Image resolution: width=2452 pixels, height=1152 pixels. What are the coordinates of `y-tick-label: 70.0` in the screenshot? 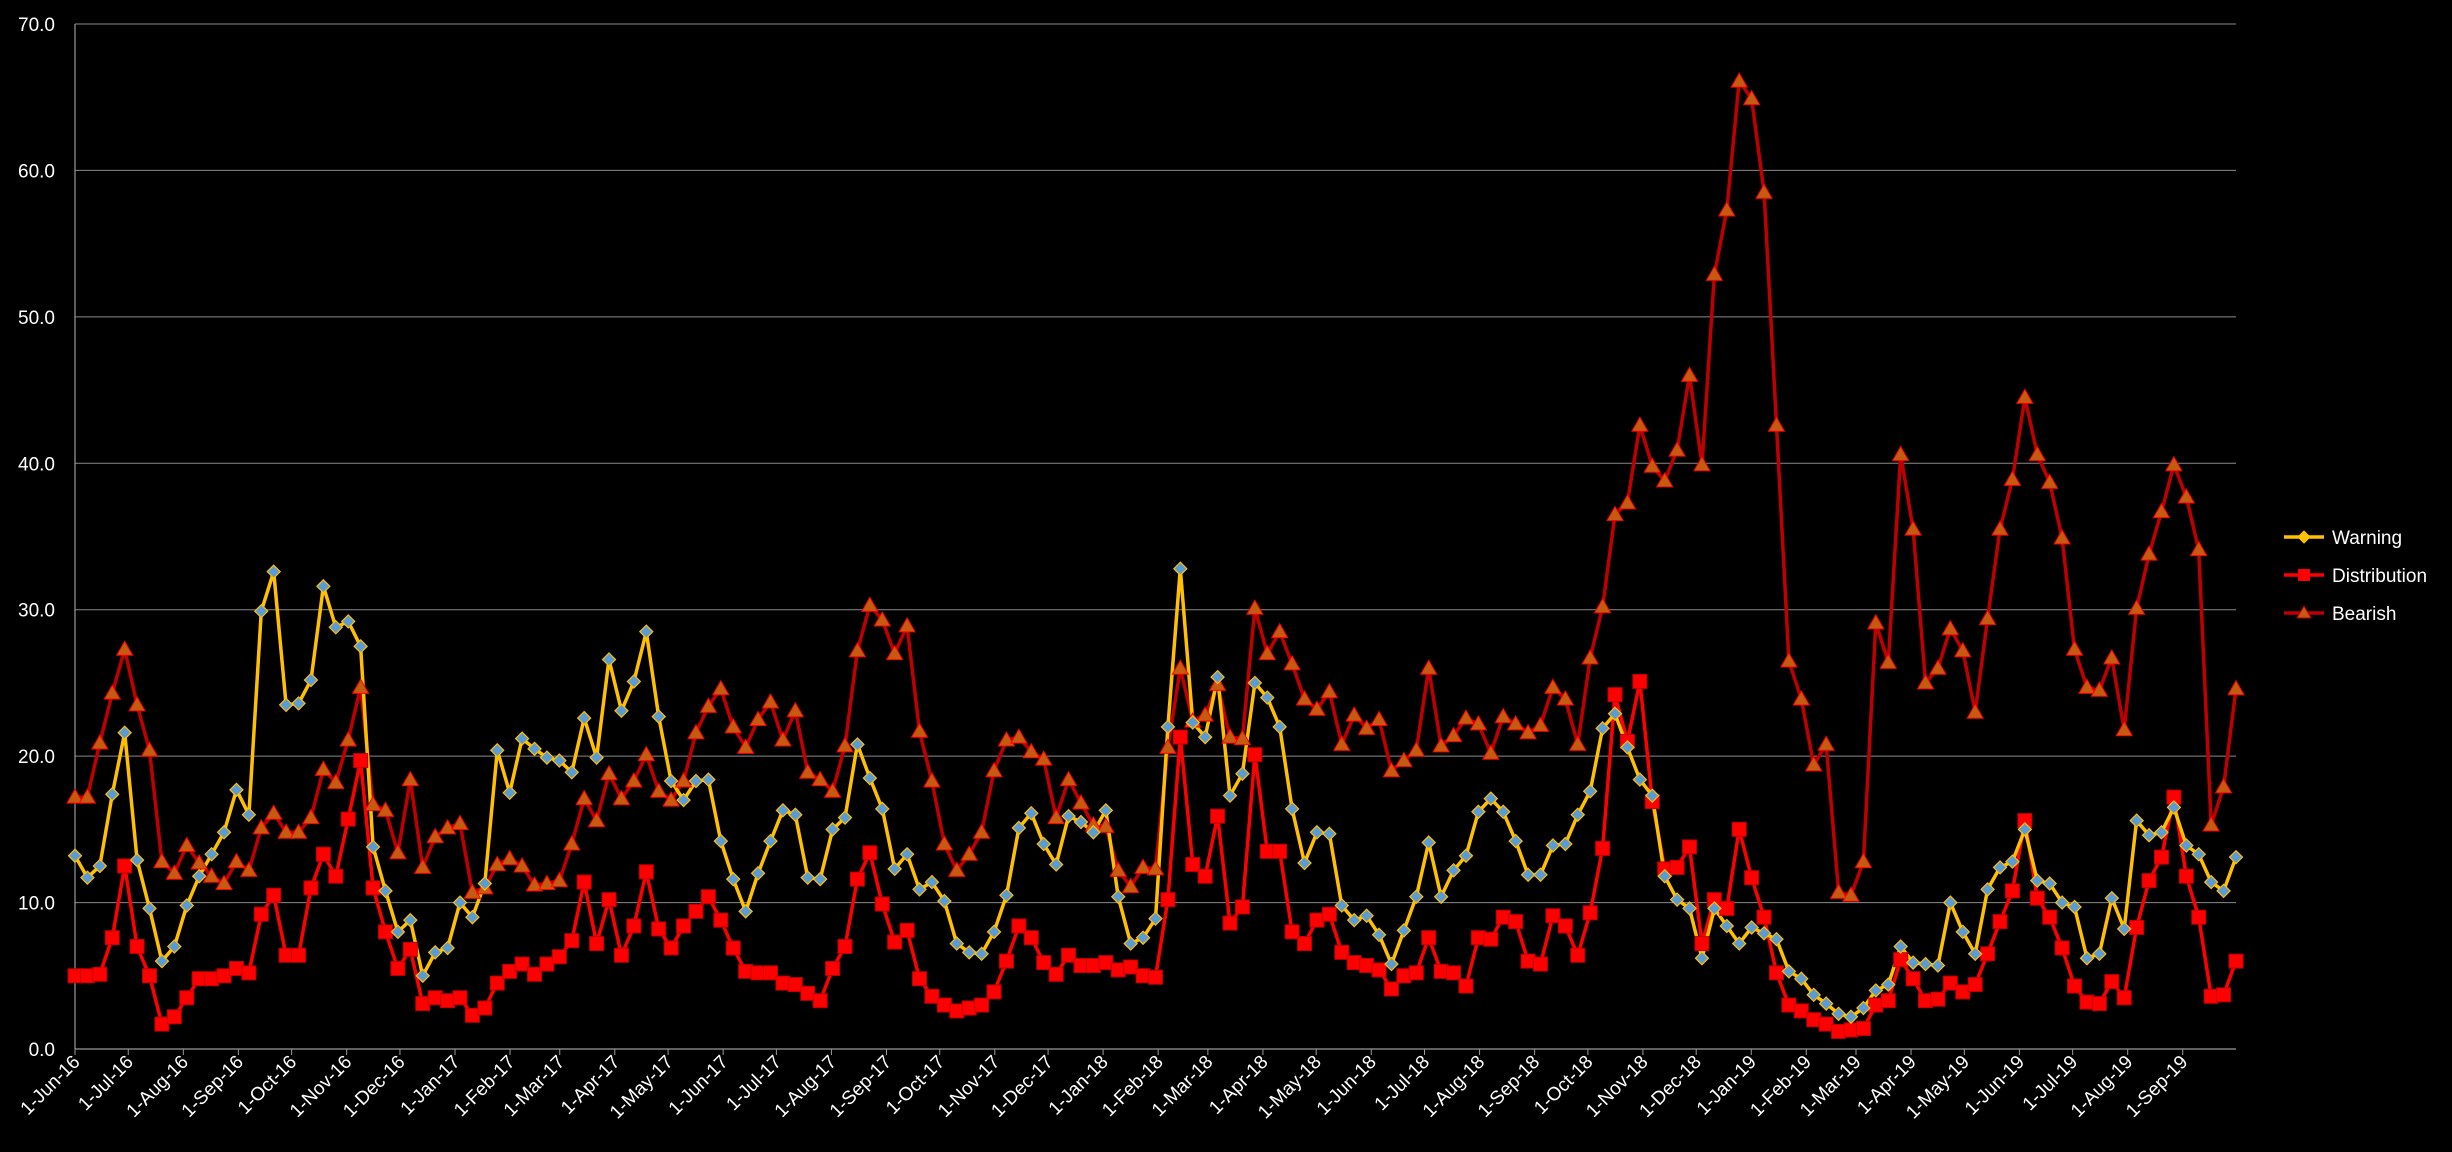 It's located at (36, 25).